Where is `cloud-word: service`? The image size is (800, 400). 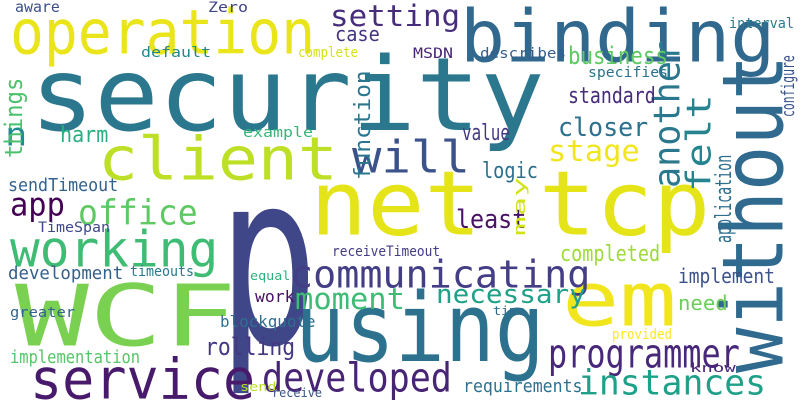
cloud-word: service is located at coordinates (143, 373).